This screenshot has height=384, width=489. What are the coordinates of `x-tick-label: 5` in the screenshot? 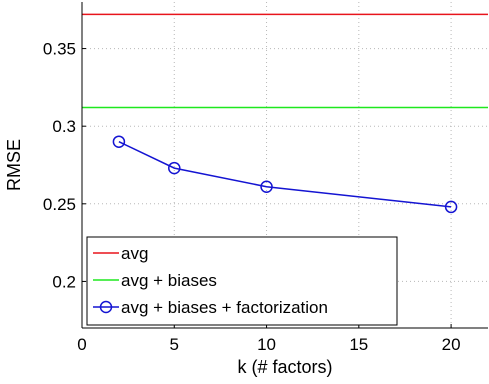 It's located at (174, 344).